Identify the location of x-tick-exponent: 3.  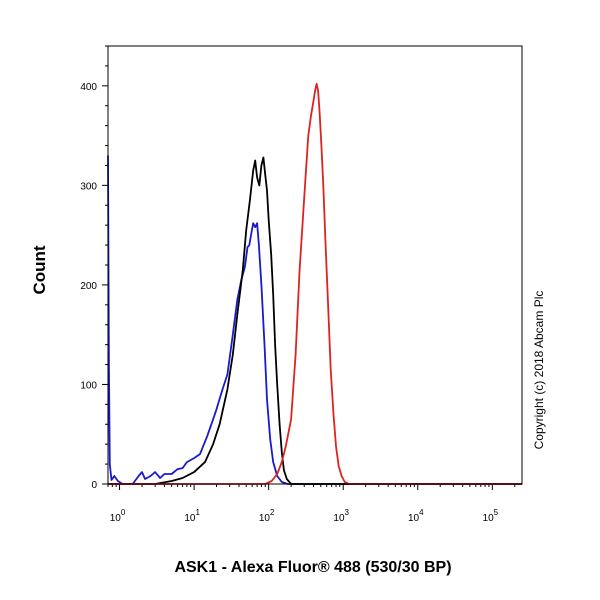
(347, 512).